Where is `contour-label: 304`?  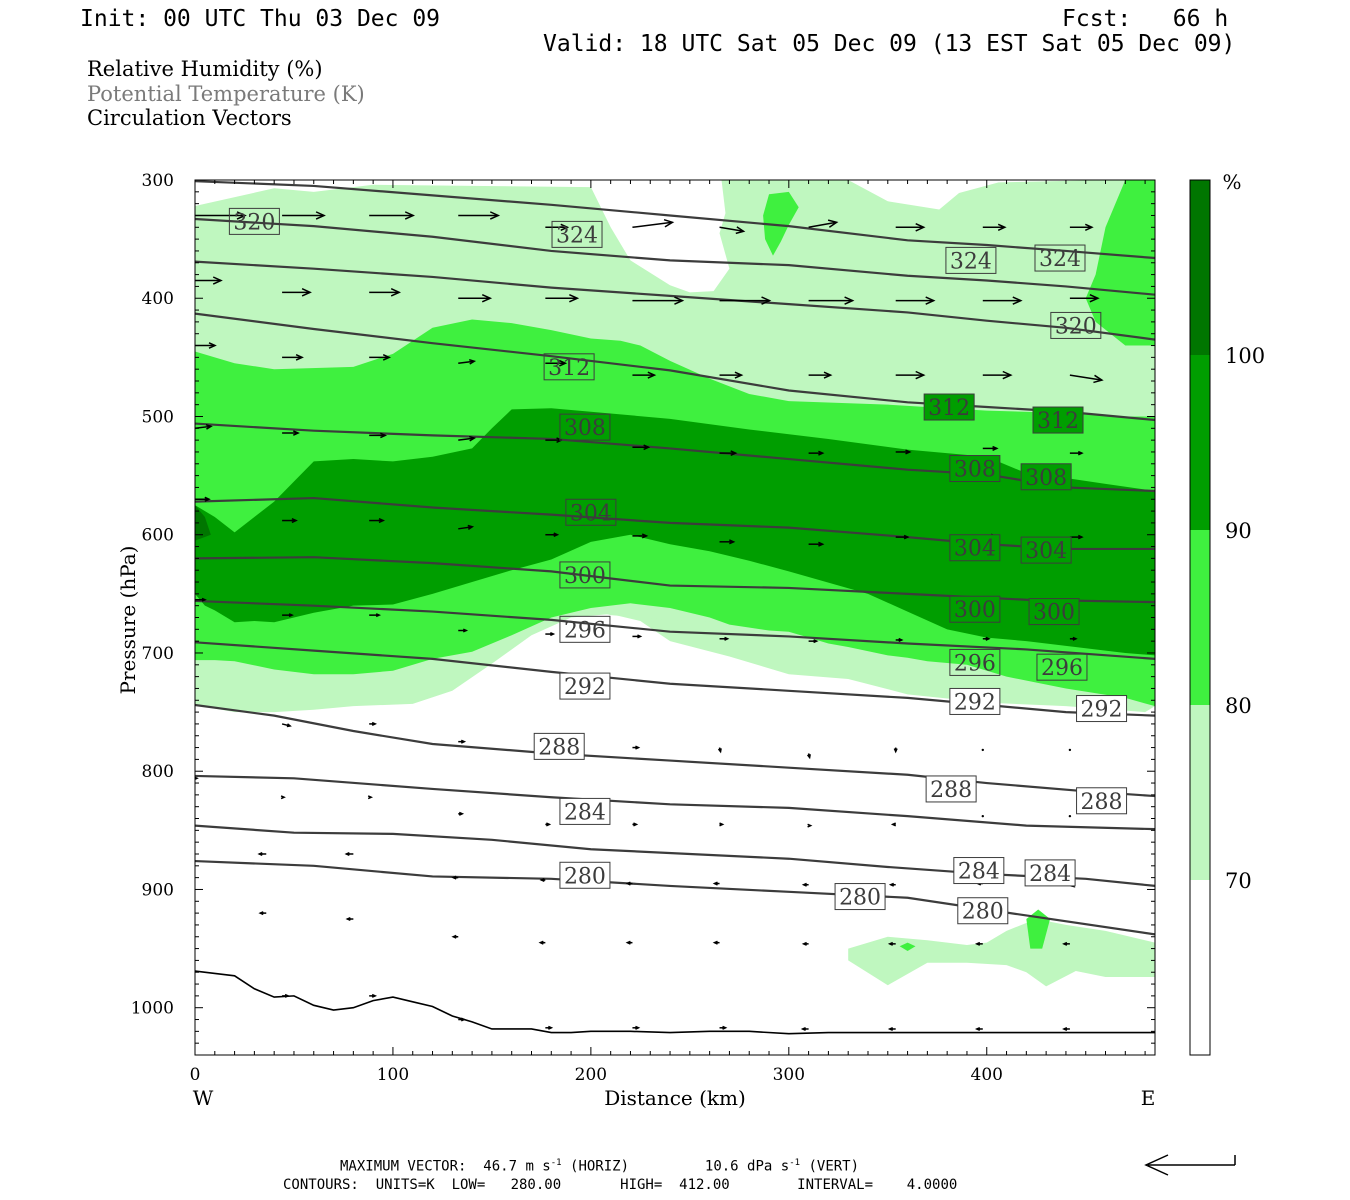 contour-label: 304 is located at coordinates (1046, 550).